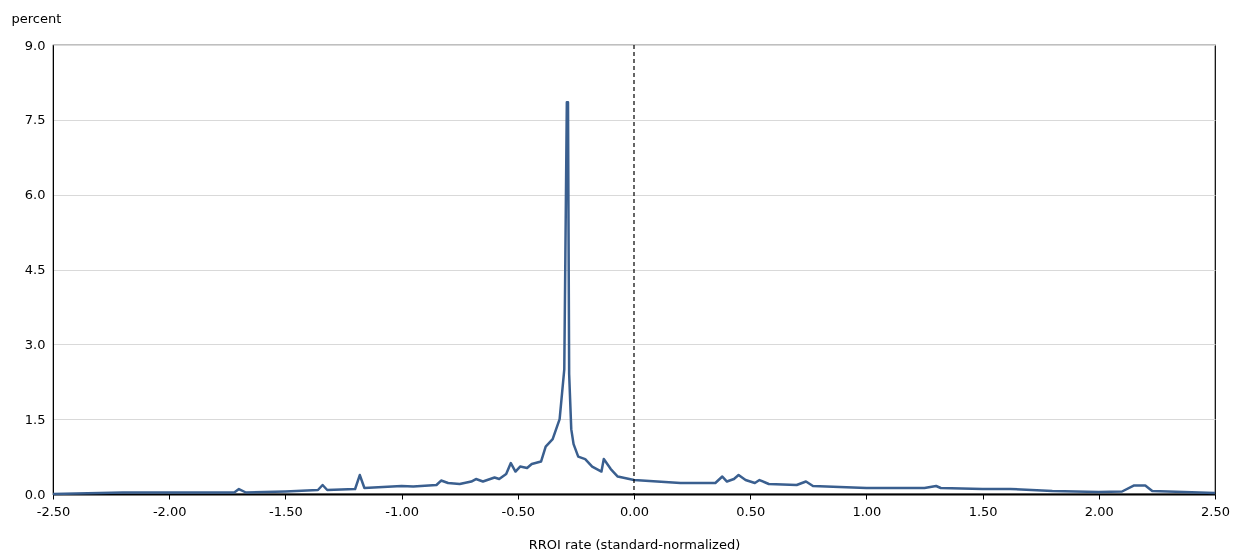 This screenshot has height=558, width=1235. Describe the element at coordinates (35, 120) in the screenshot. I see `y-tick-label: 7.5` at that location.